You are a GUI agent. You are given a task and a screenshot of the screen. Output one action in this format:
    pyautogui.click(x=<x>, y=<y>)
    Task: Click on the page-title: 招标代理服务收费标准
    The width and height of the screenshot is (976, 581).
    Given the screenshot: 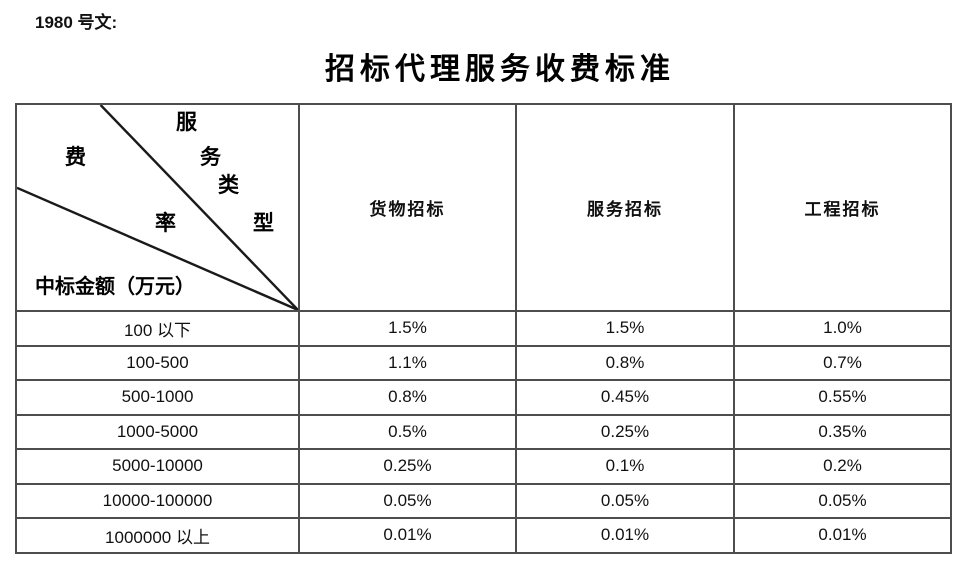 What is the action you would take?
    pyautogui.click(x=500, y=69)
    